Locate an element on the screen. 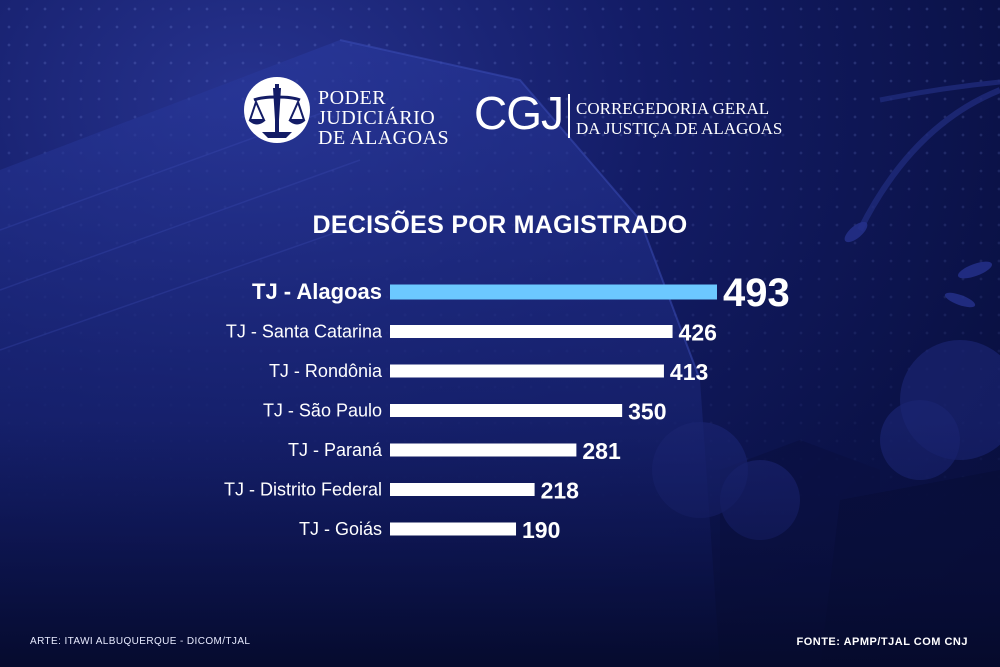  value-label: 350 is located at coordinates (647, 412).